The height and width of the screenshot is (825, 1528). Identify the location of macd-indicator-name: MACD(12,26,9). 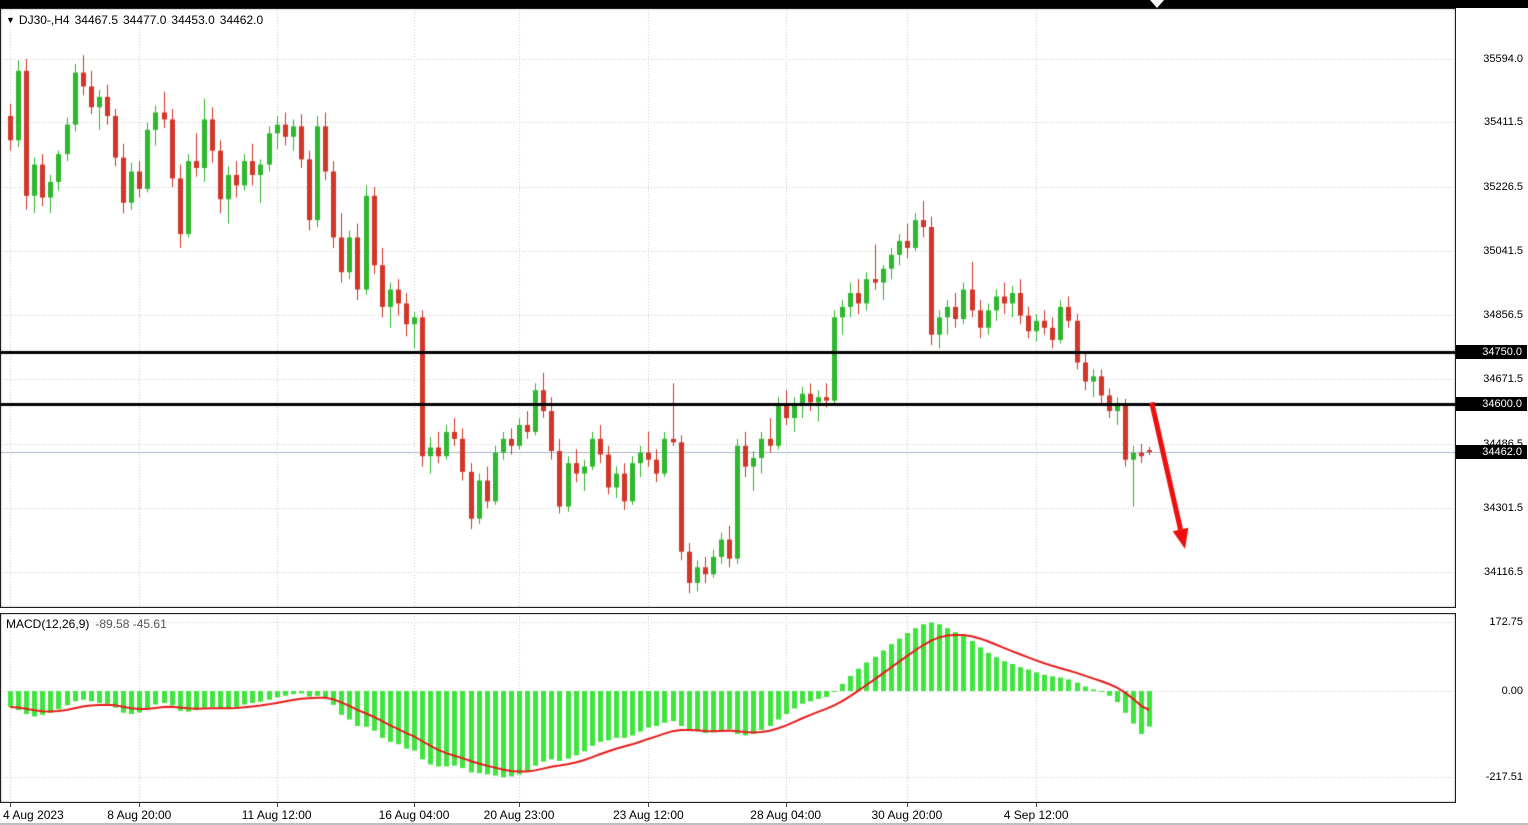
(48, 624).